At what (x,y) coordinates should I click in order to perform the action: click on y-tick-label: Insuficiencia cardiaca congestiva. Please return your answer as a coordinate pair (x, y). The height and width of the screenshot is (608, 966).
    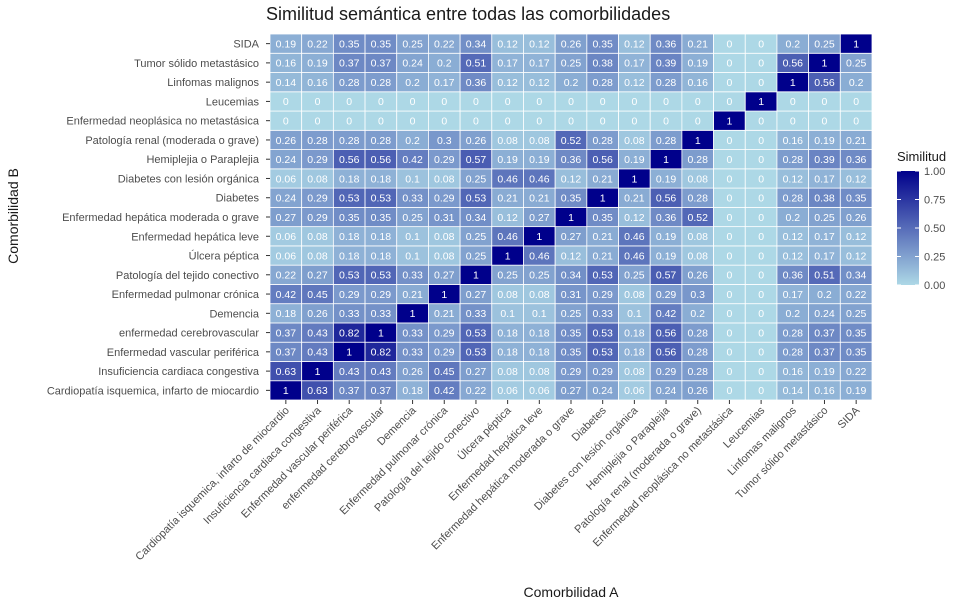
    Looking at the image, I should click on (179, 372).